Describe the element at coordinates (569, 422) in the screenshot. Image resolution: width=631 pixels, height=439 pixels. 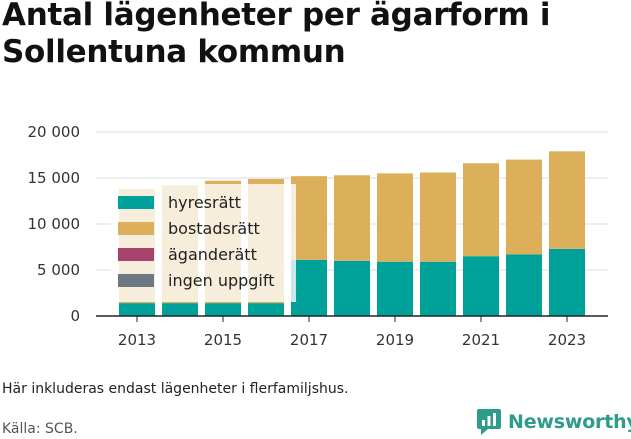
I see `brand-name: Newsworthy` at that location.